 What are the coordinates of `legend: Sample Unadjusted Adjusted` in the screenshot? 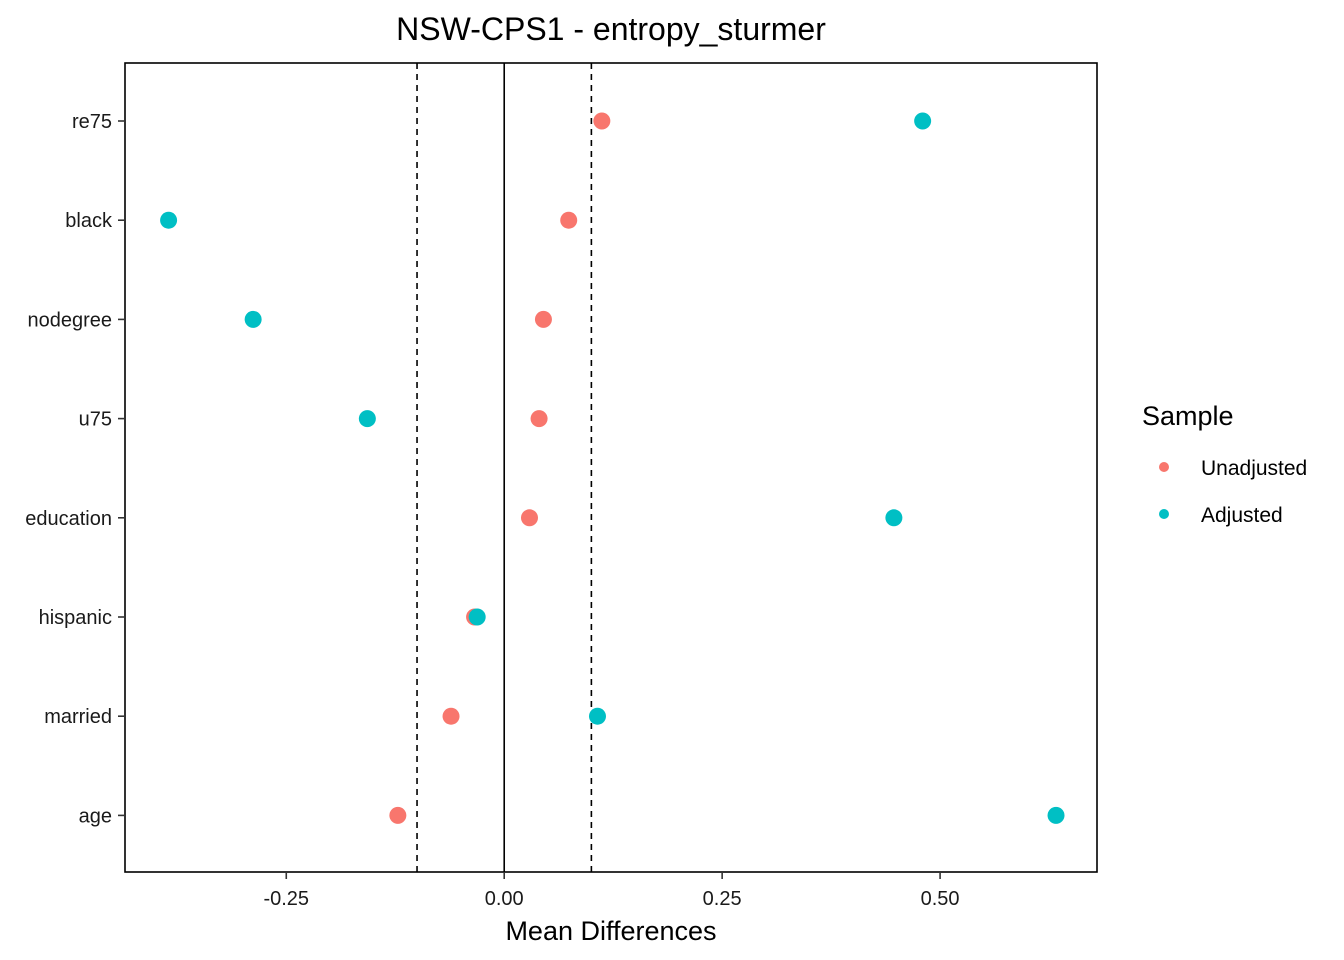 It's located at (1224, 464).